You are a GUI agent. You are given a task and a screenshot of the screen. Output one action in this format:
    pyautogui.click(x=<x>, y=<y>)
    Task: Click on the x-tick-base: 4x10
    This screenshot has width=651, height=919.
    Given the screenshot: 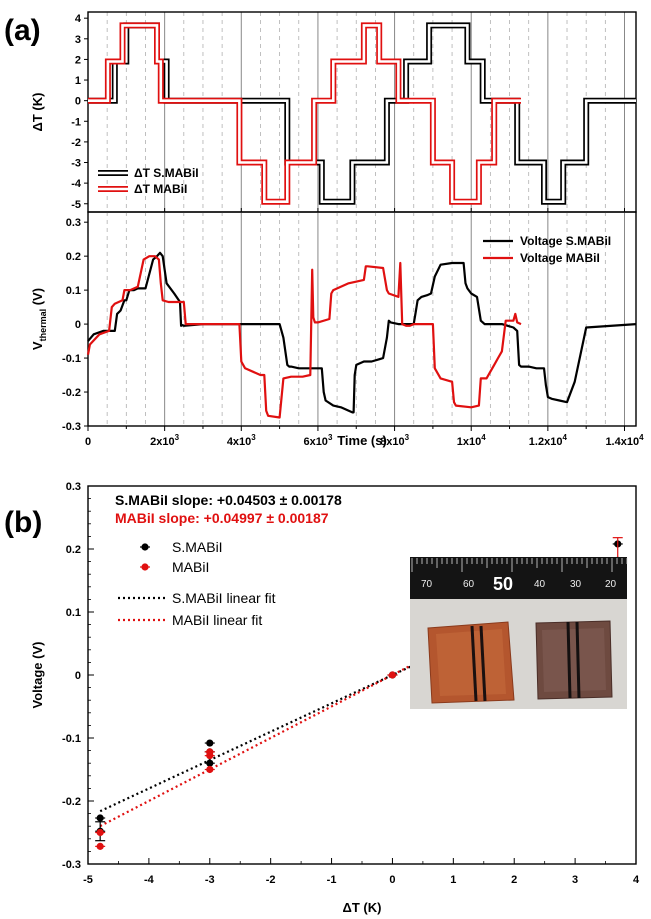 What is the action you would take?
    pyautogui.click(x=239, y=442)
    